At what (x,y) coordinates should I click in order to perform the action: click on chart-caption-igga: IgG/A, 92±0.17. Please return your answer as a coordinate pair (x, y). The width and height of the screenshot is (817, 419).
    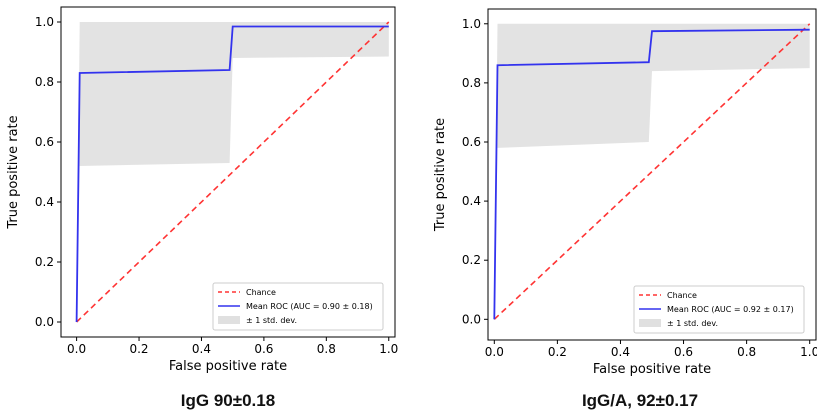
    Looking at the image, I should click on (640, 400).